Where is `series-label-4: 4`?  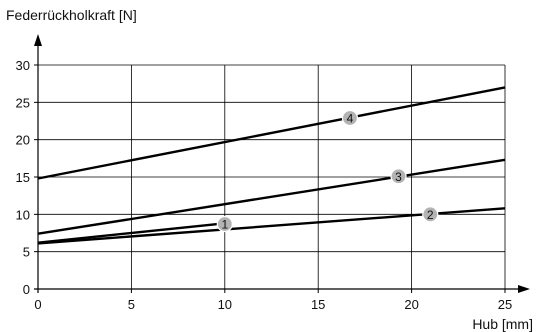 series-label-4: 4 is located at coordinates (350, 119).